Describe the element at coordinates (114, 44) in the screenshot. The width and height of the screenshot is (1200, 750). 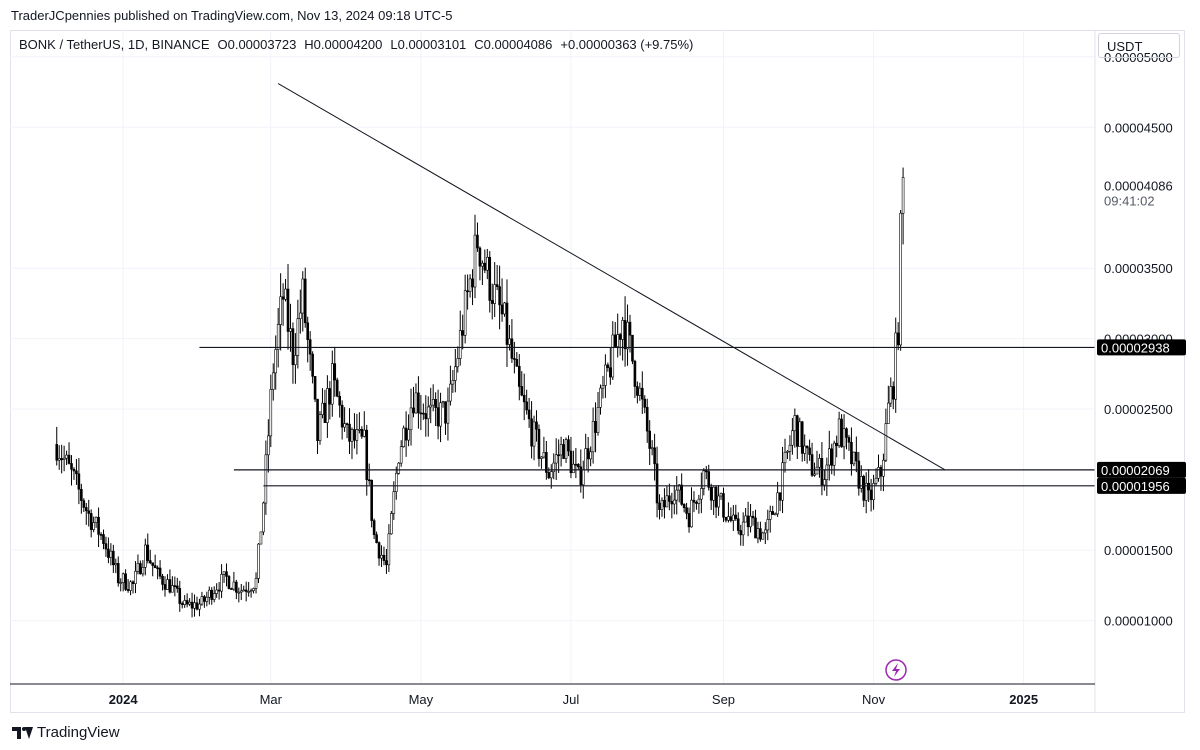
I see `symbol-label: BONK / TetherUS, 1D, BINANCE` at that location.